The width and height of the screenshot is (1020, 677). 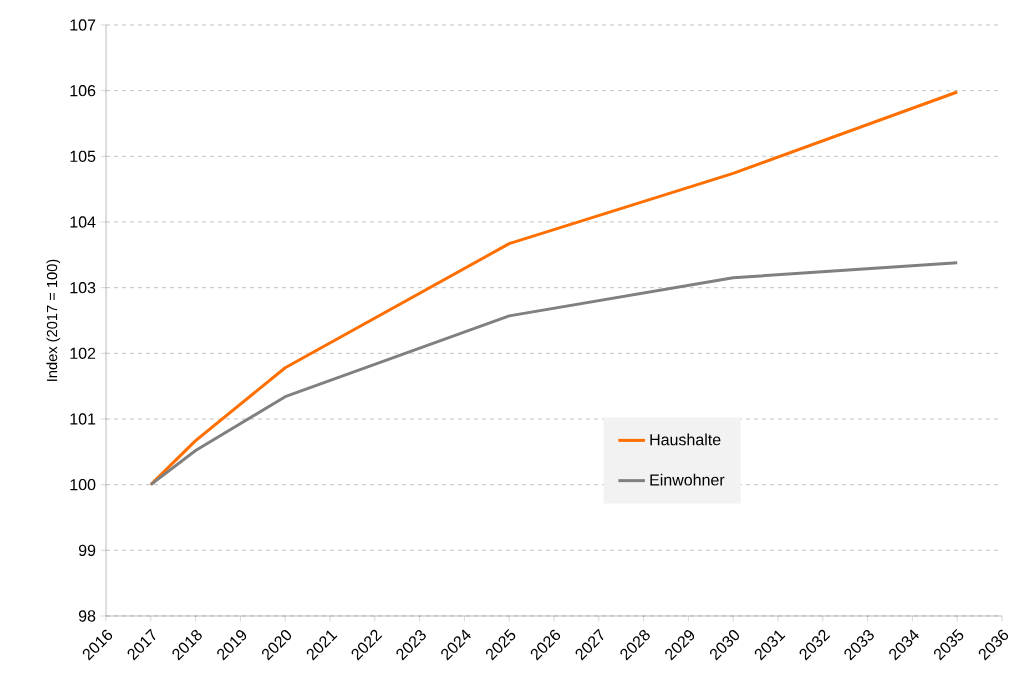 I want to click on y-tick-label: 100, so click(x=83, y=485).